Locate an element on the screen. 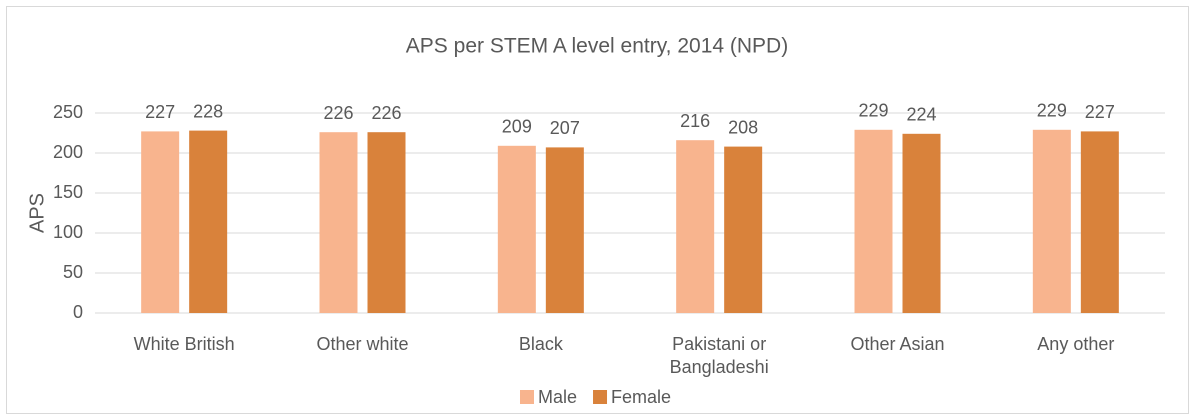 Image resolution: width=1195 pixels, height=420 pixels. x-tick-label: Other Asian is located at coordinates (897, 344).